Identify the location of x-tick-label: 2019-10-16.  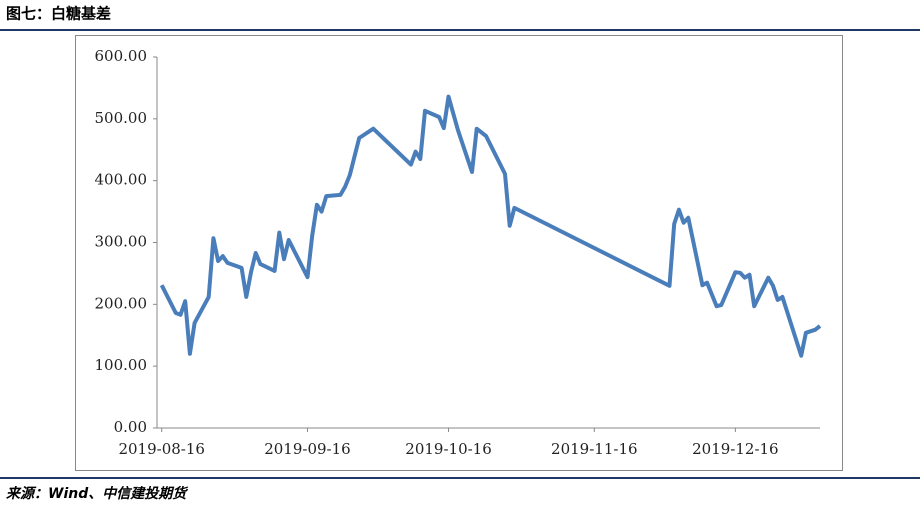
(448, 449).